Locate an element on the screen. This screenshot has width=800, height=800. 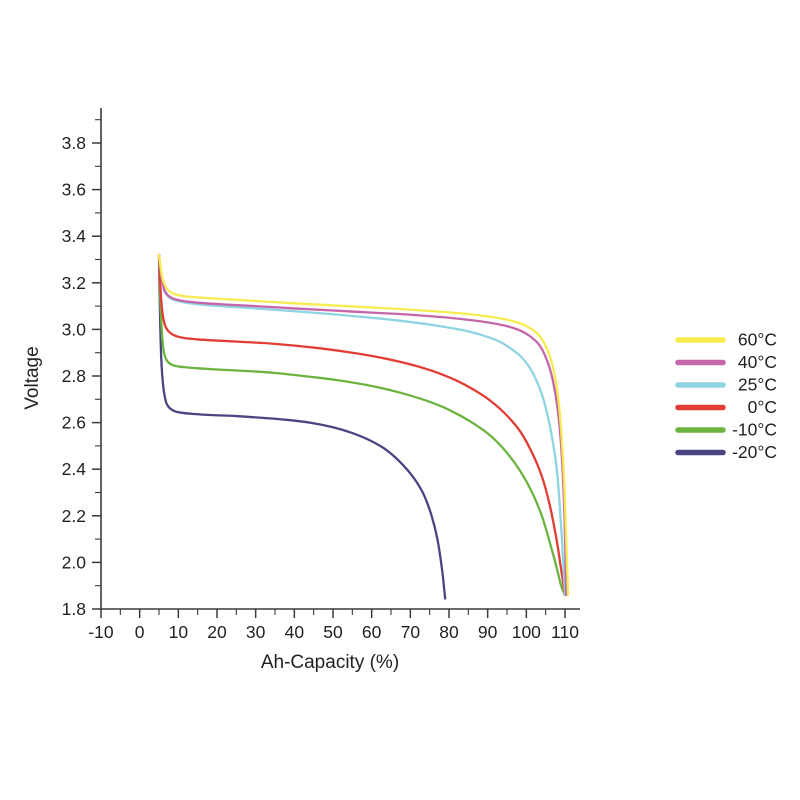
legend-label: 0°C is located at coordinates (762, 407).